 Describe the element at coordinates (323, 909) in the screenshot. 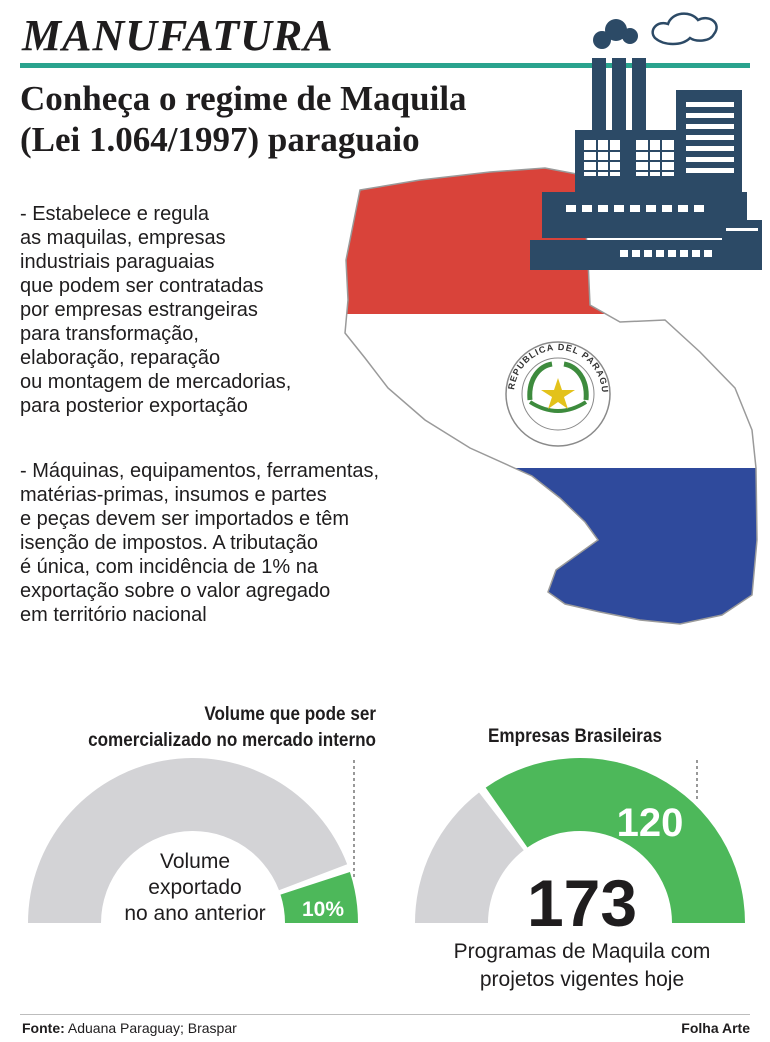

I see `gauge-1-value-label: 10%` at that location.